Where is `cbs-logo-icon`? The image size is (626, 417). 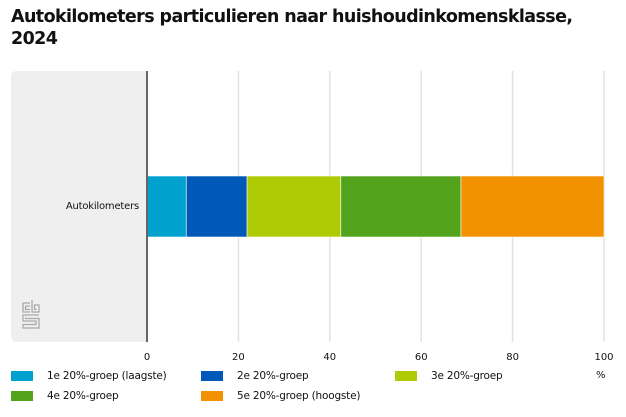
cbs-logo-icon is located at coordinates (31, 314).